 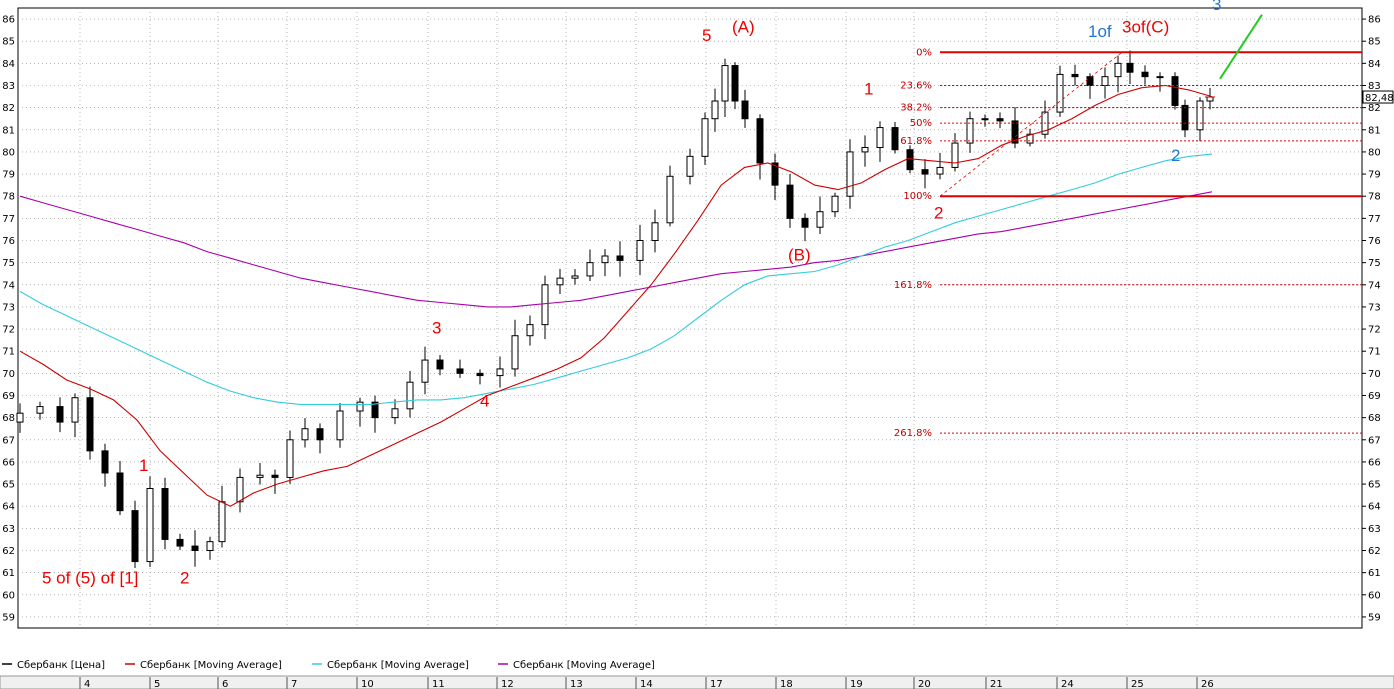 What do you see at coordinates (1374, 330) in the screenshot?
I see `y-tick-label: 72` at bounding box center [1374, 330].